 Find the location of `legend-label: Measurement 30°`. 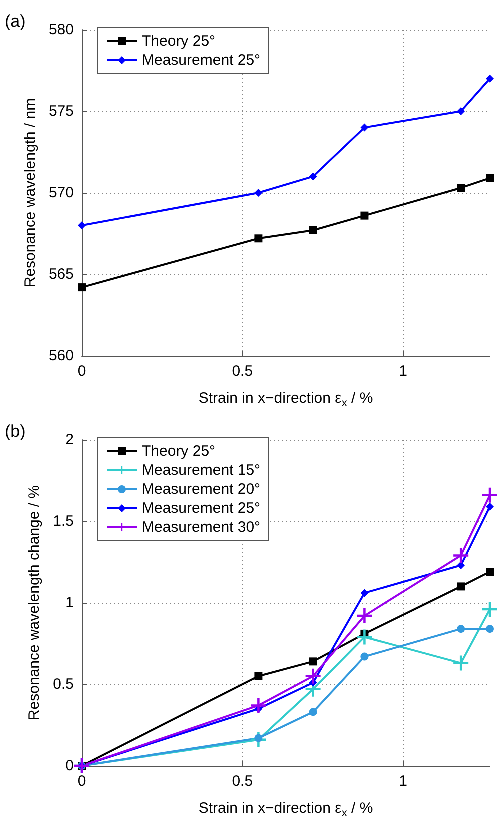

legend-label: Measurement 30° is located at coordinates (201, 527).